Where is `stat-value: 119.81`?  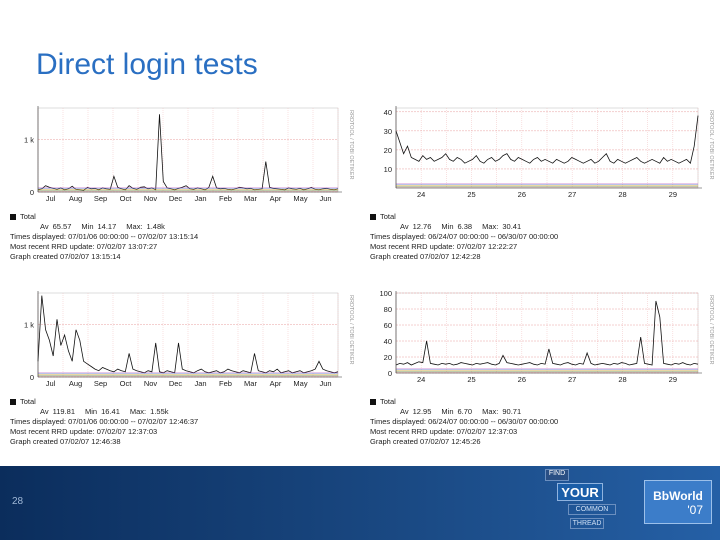 stat-value: 119.81 is located at coordinates (64, 411).